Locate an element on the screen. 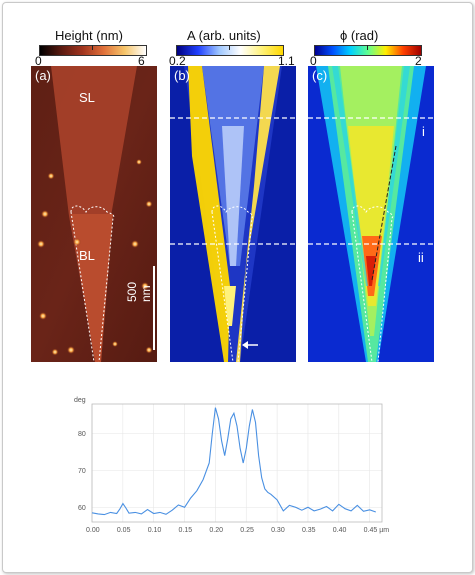 This screenshot has height=575, width=475. x-tick-label: 0.15 is located at coordinates (186, 530).